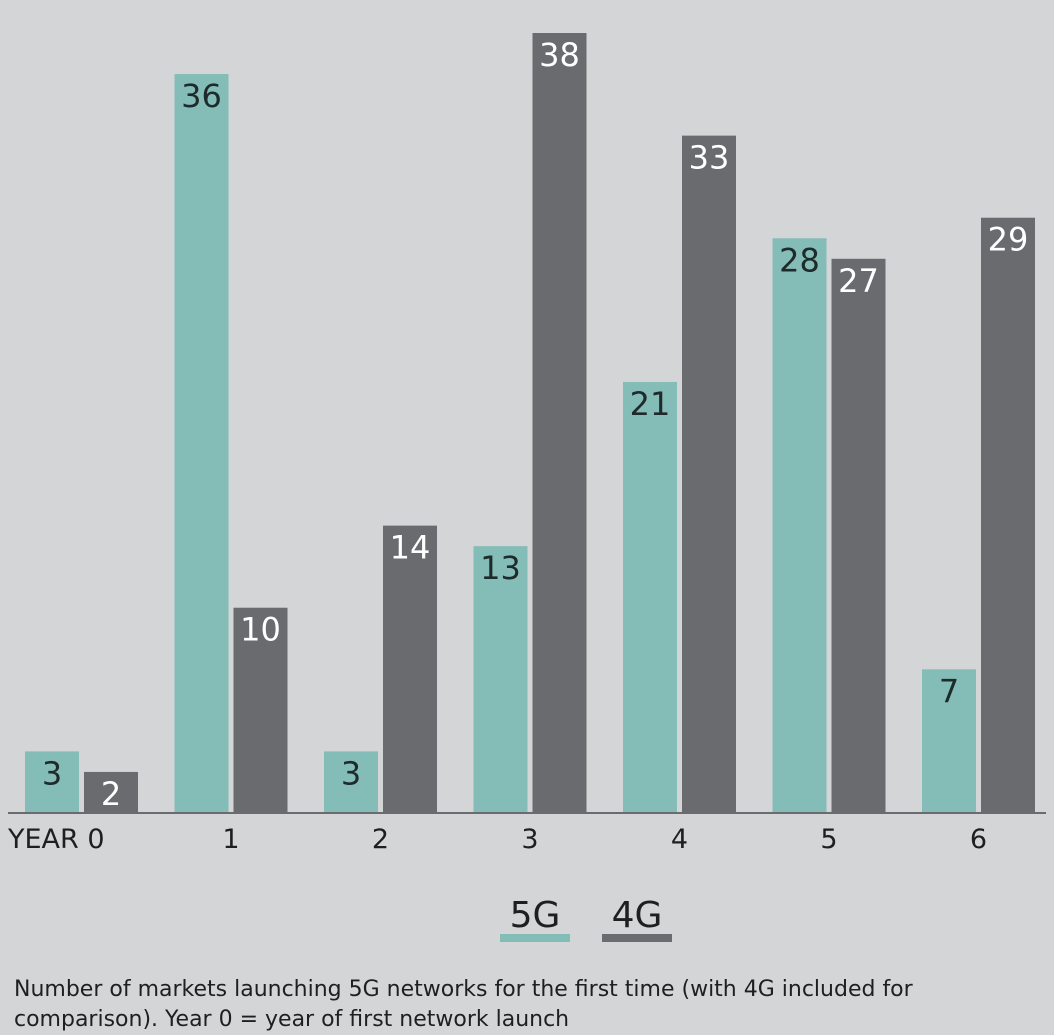 Image resolution: width=1054 pixels, height=1035 pixels. What do you see at coordinates (799, 260) in the screenshot?
I see `data-label-5g-5: 28` at bounding box center [799, 260].